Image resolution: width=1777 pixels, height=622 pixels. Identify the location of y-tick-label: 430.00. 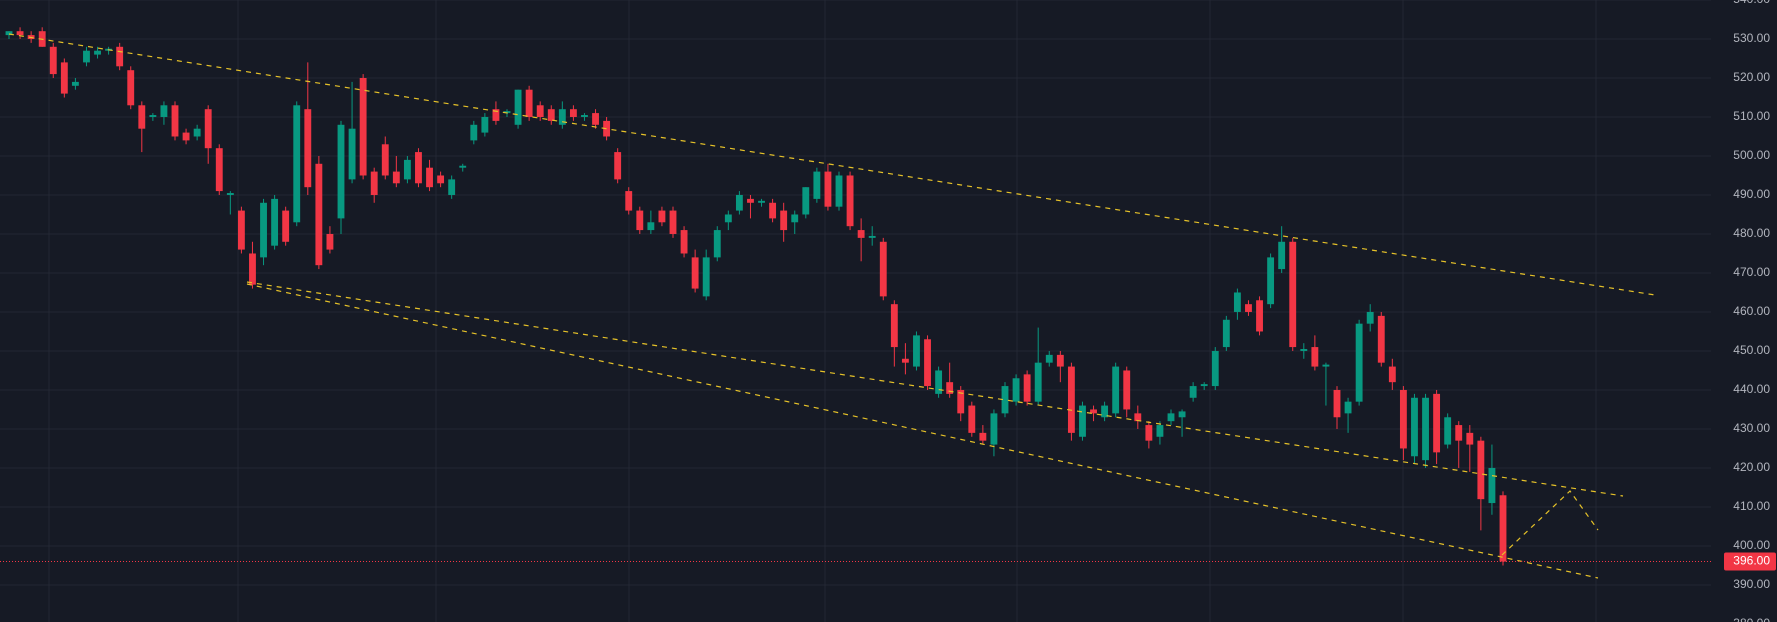
(1751, 428).